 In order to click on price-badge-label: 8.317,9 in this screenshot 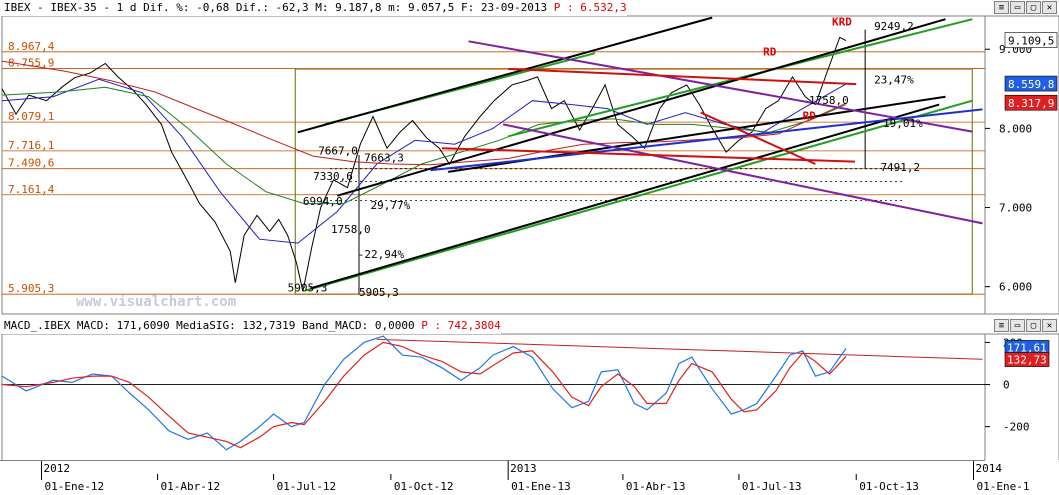, I will do `click(1031, 103)`.